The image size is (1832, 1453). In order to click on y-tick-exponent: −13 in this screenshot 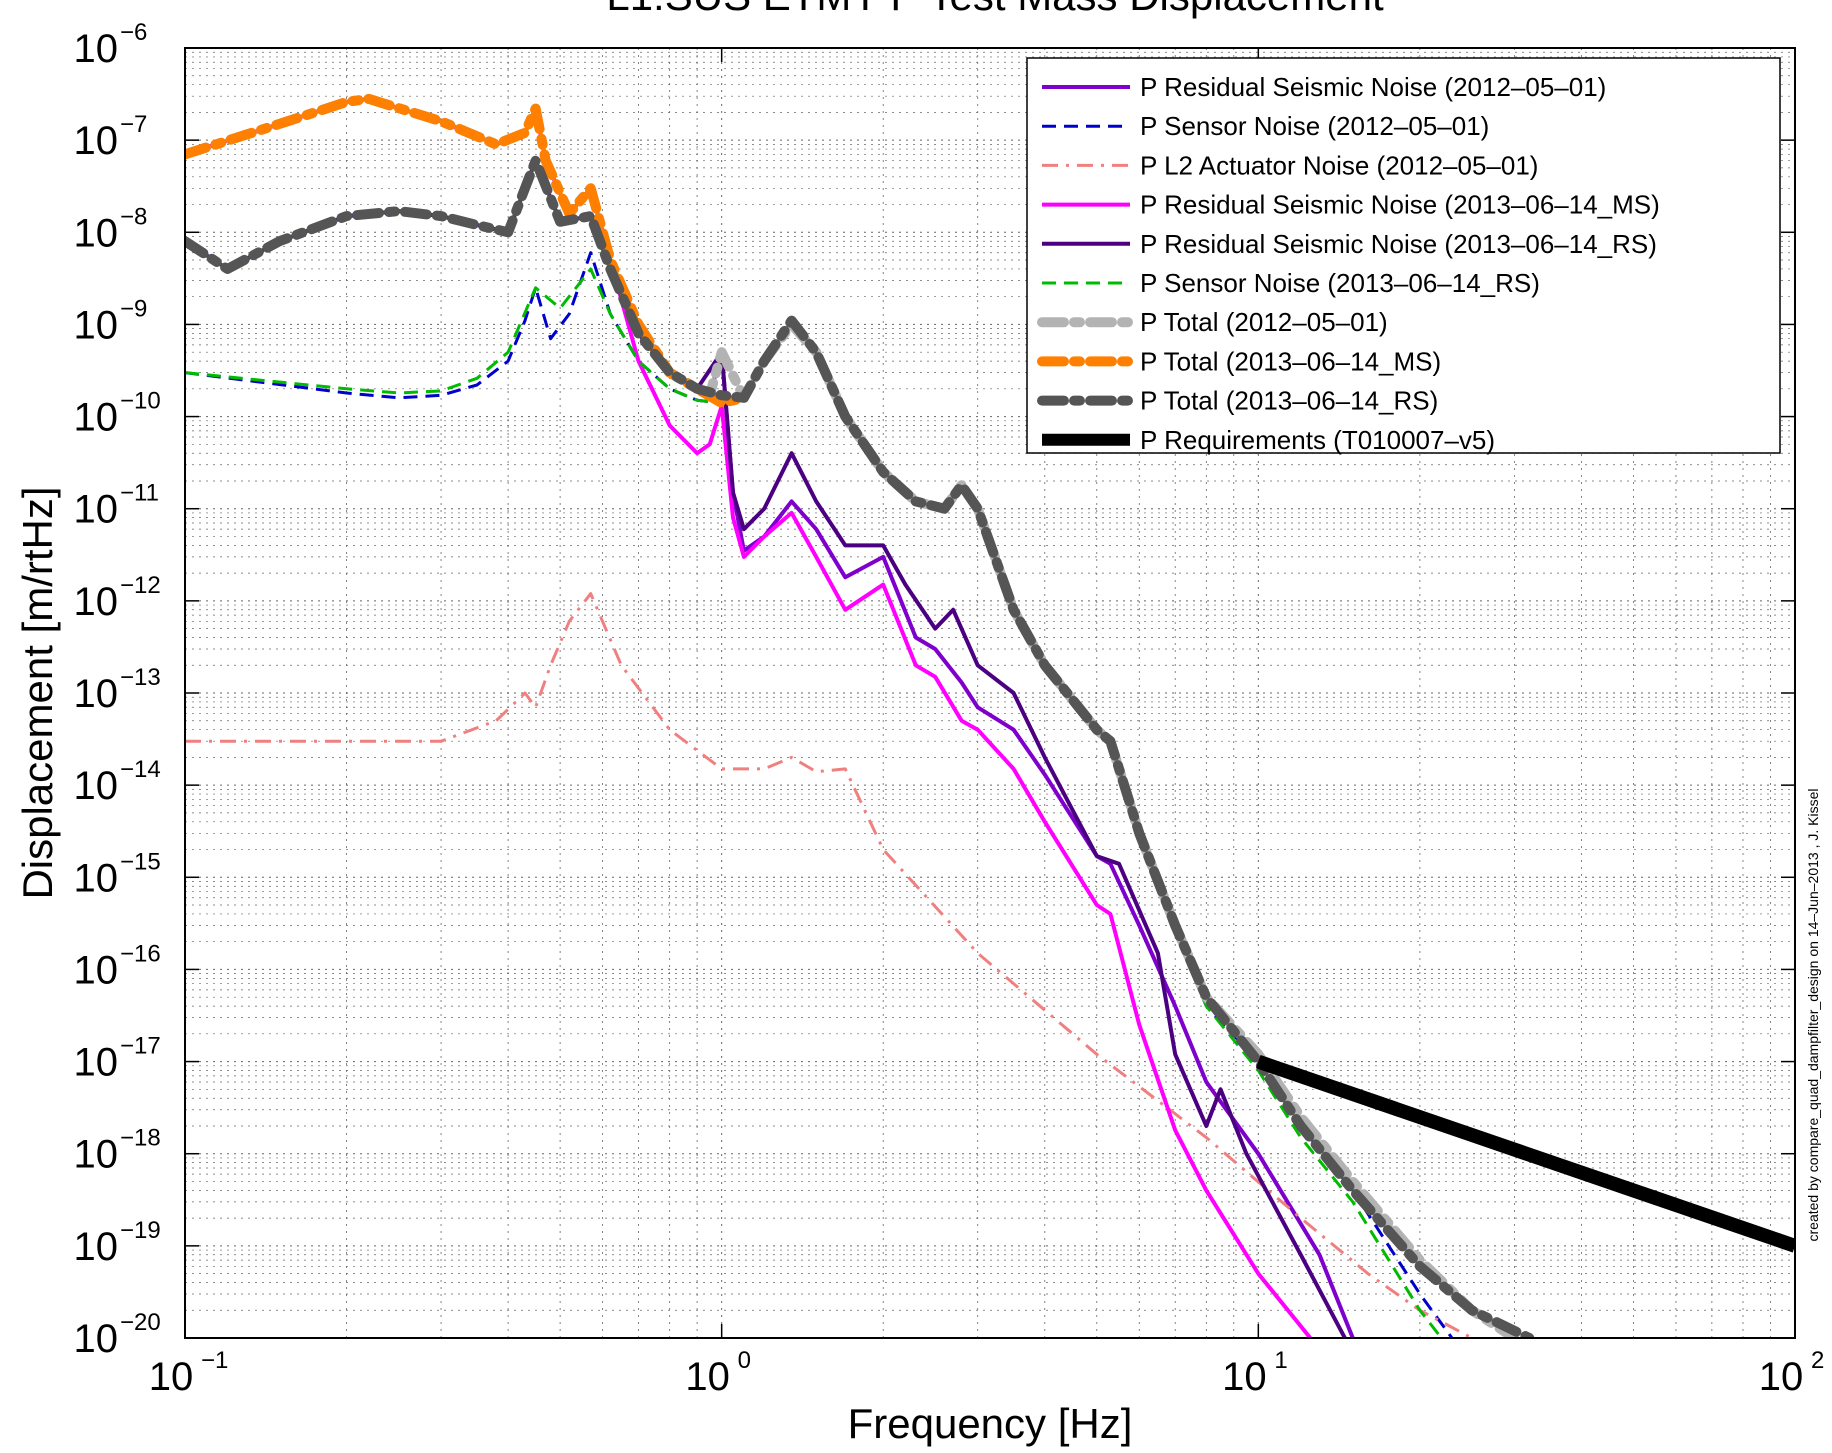, I will do `click(140, 677)`.